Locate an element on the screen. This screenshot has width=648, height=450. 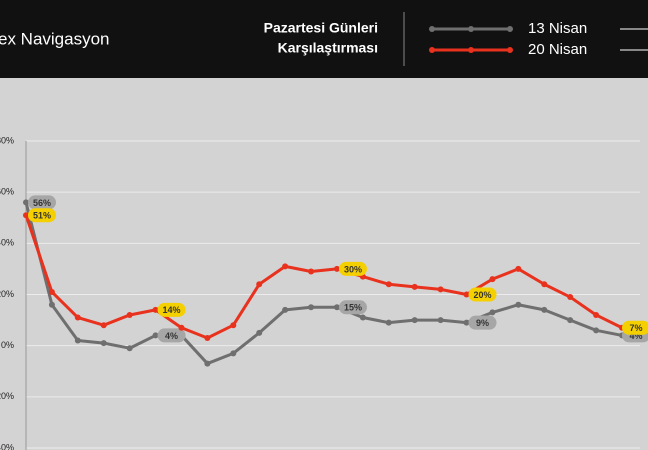
data-label: 14% is located at coordinates (172, 310).